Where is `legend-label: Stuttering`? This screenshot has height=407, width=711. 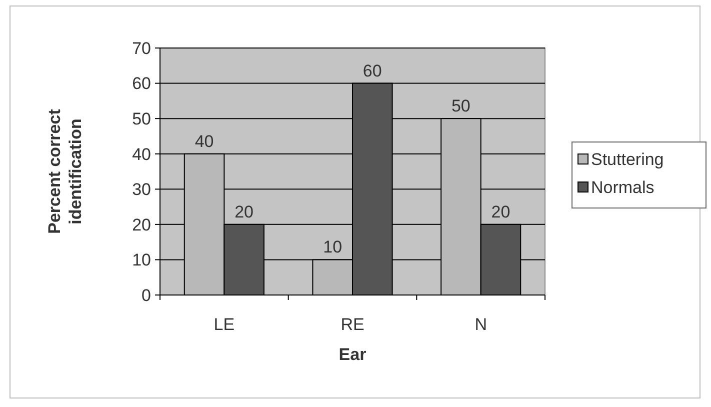
legend-label: Stuttering is located at coordinates (627, 159).